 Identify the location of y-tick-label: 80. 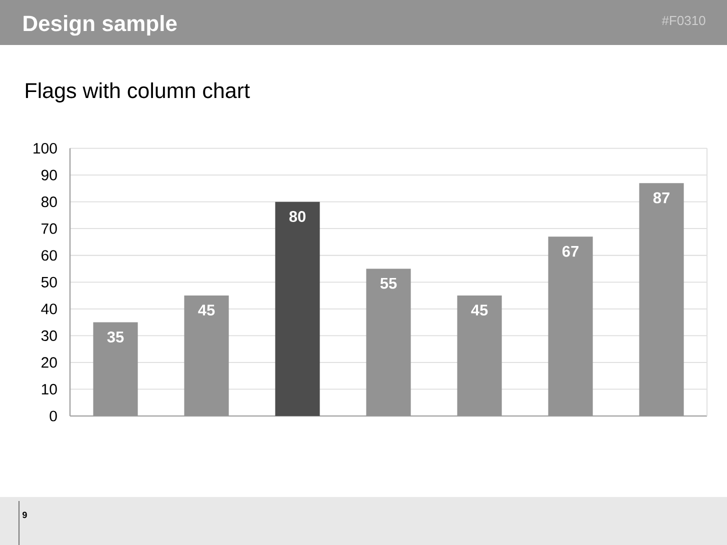
(49, 202).